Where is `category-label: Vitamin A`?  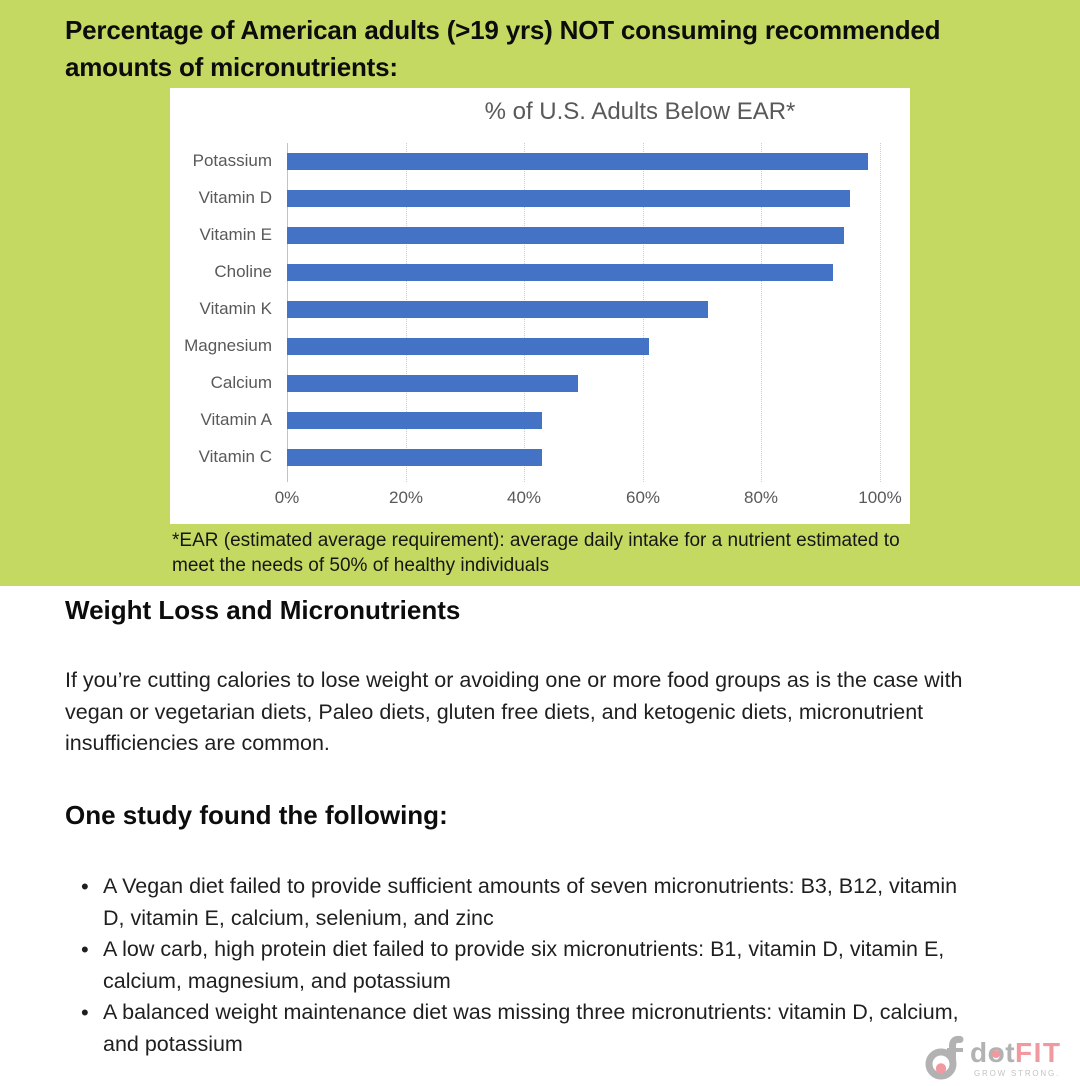
category-label: Vitamin A is located at coordinates (236, 419).